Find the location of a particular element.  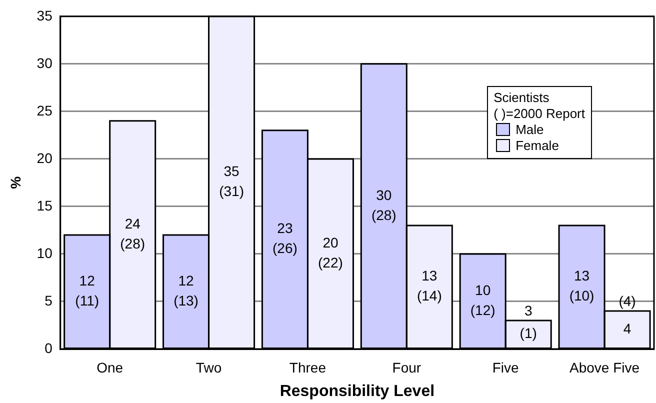

data-label: 13 (14) is located at coordinates (429, 286).